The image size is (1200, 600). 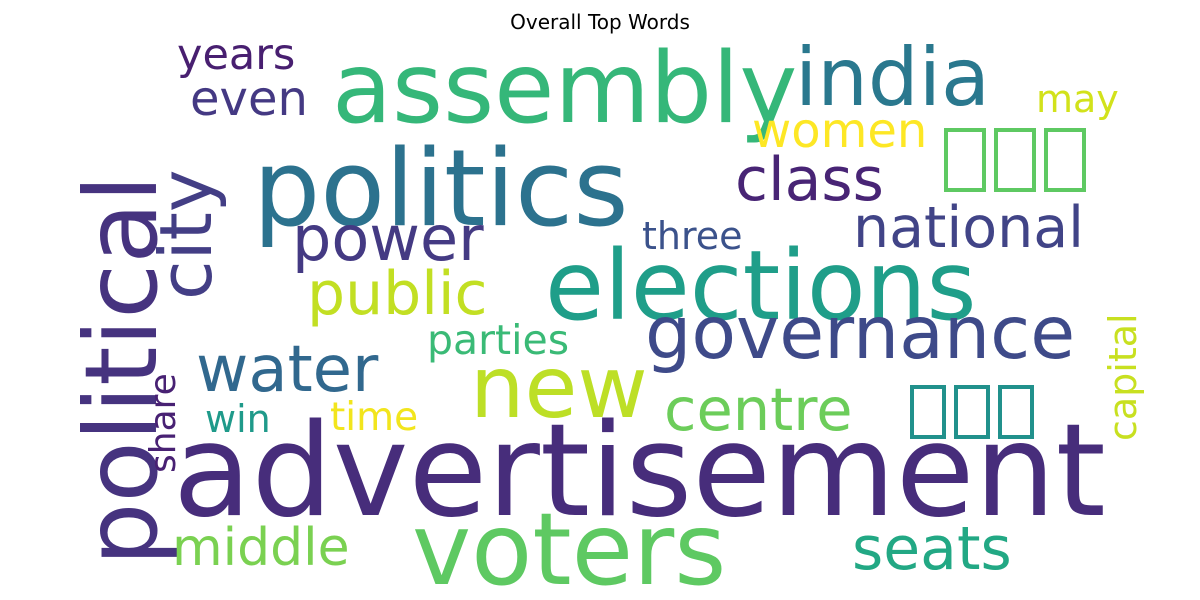 I want to click on word-capital: capital, so click(x=1123, y=377).